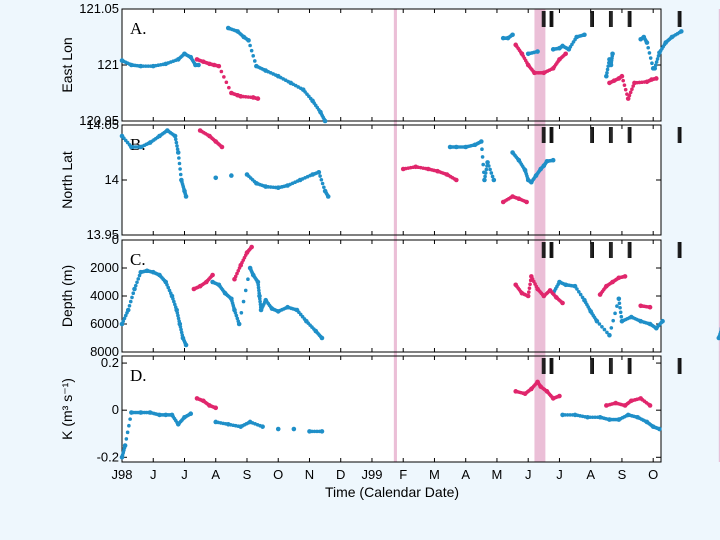 This screenshot has width=720, height=540. Describe the element at coordinates (590, 474) in the screenshot. I see `x-tick-label: A` at that location.